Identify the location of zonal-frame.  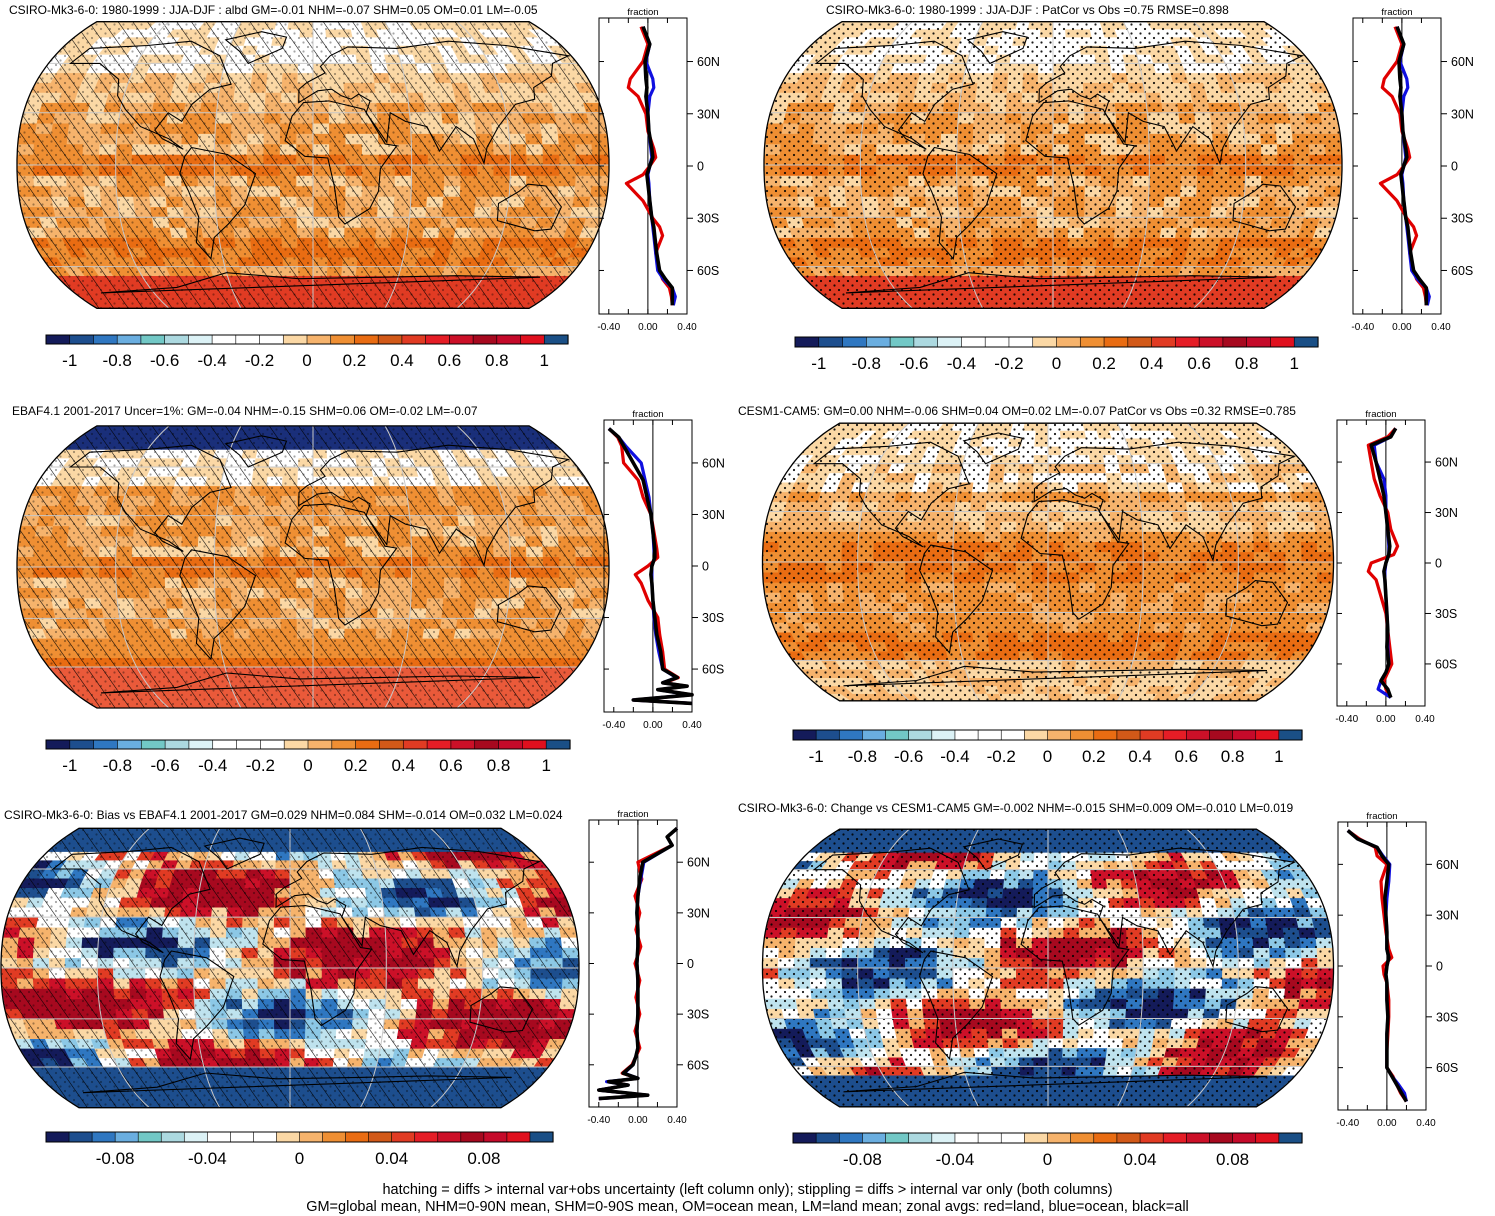
(1381, 563).